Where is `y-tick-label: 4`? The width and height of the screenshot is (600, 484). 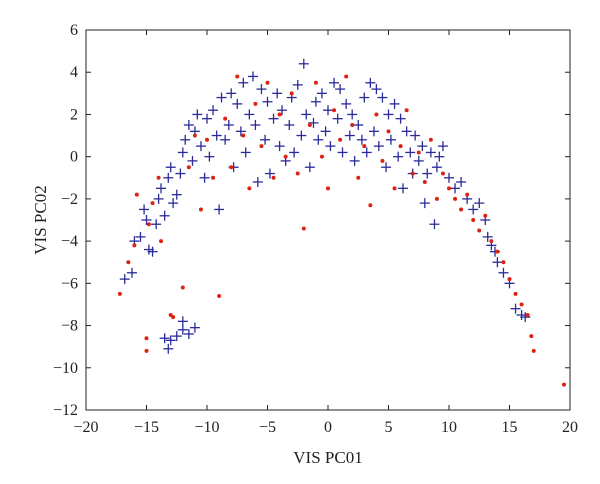
y-tick-label: 4 is located at coordinates (74, 72).